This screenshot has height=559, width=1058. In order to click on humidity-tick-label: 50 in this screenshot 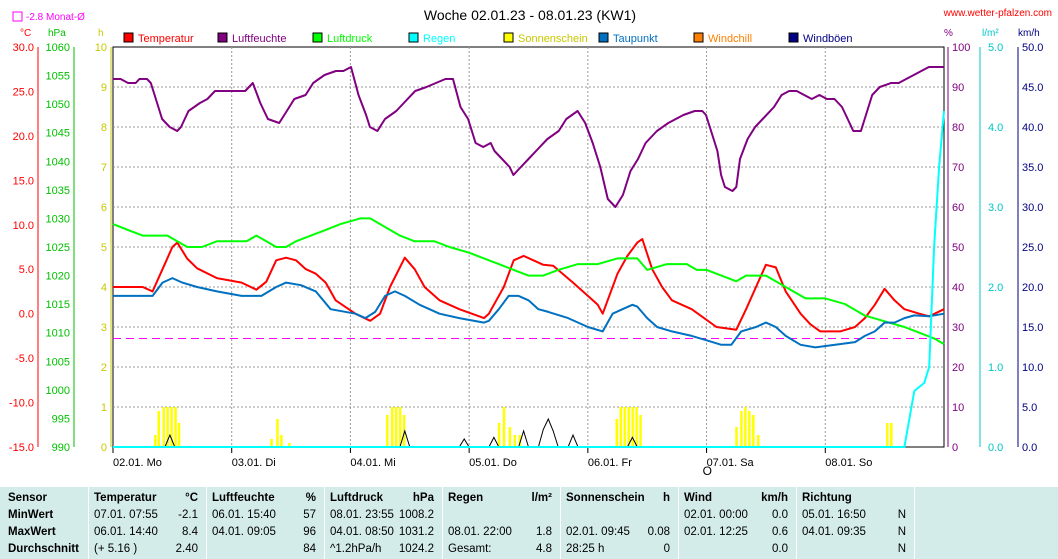, I will do `click(958, 248)`.